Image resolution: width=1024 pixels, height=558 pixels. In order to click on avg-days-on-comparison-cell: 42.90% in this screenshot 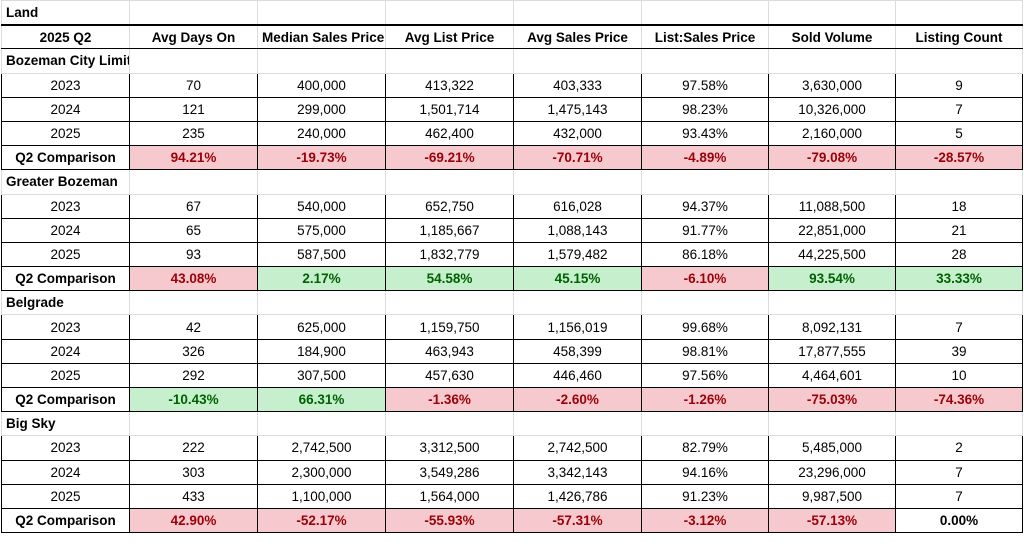, I will do `click(193, 520)`.